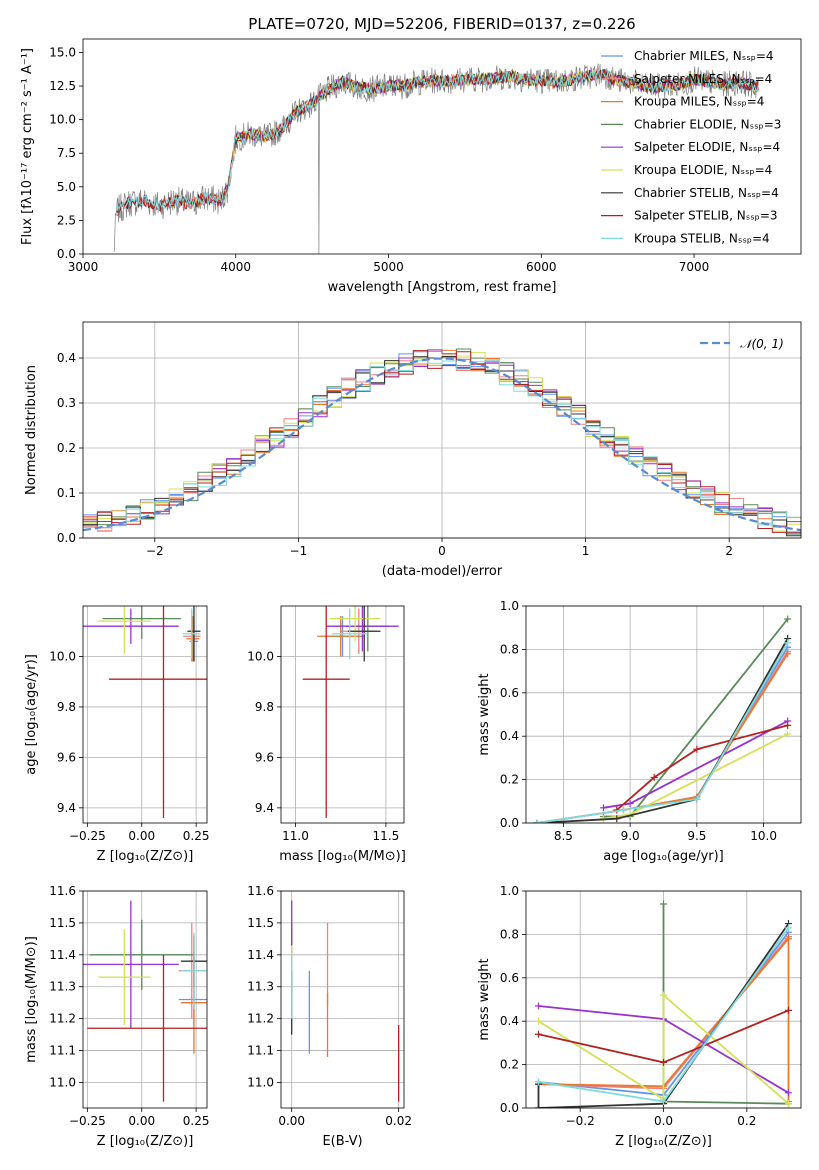 The height and width of the screenshot is (1170, 819). I want to click on legend-entry: Salpeter STELIB, Nₛₛₚ=3, so click(706, 216).